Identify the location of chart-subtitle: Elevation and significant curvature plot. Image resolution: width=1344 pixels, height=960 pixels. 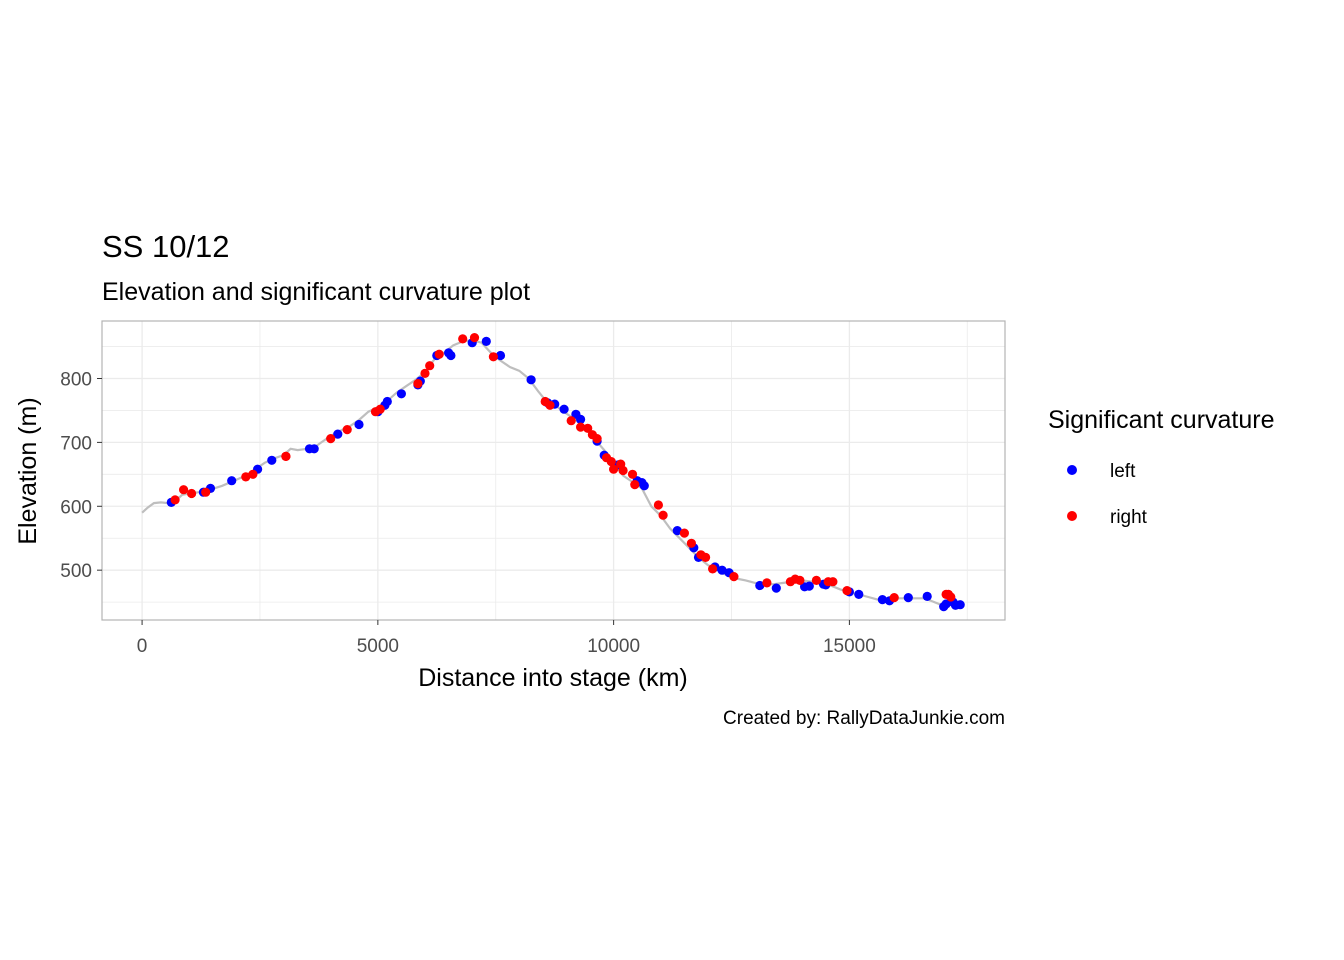
(316, 292).